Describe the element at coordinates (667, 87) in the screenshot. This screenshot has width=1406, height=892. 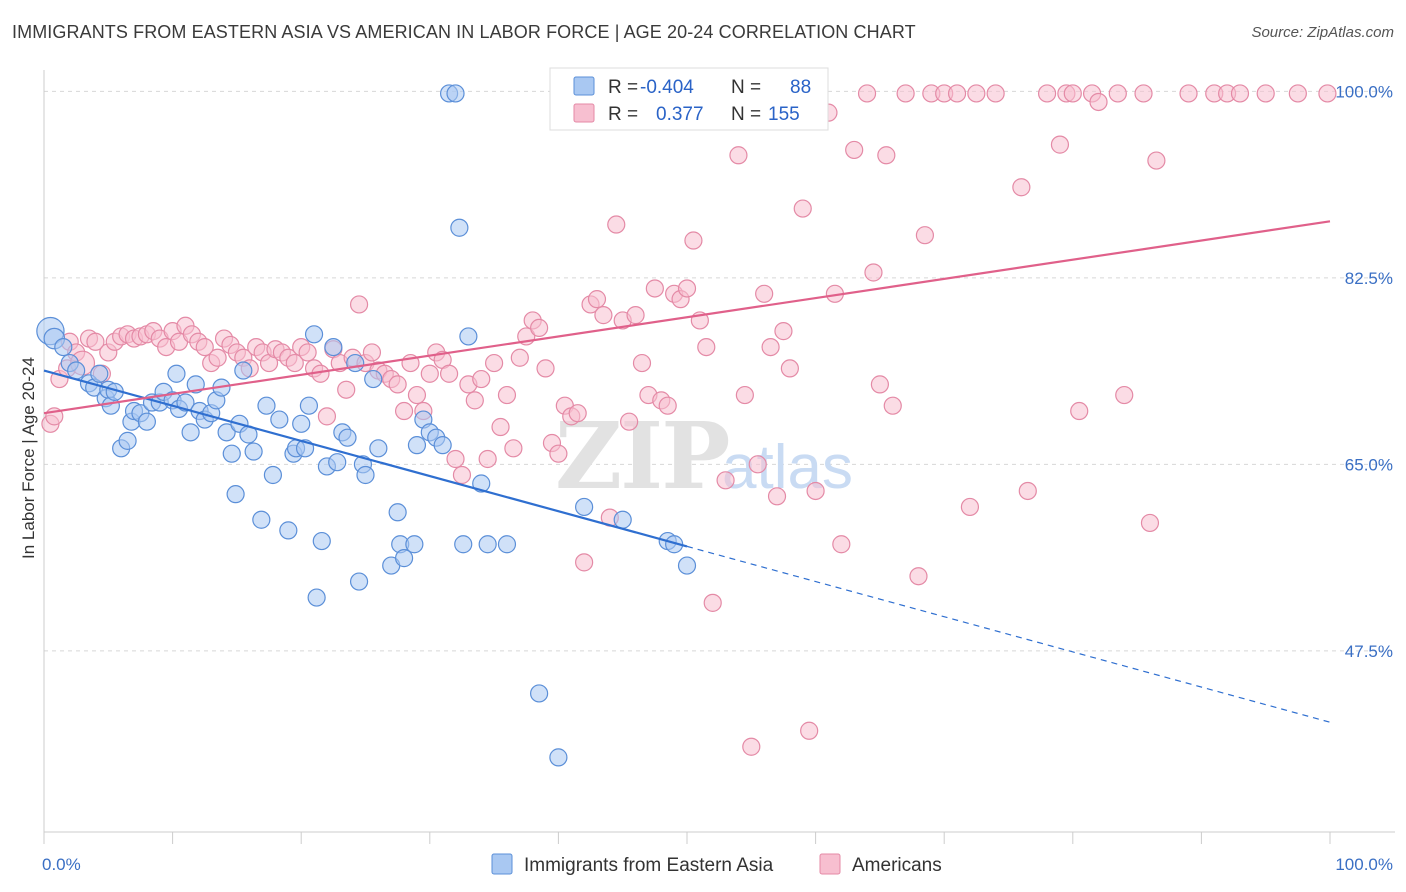
I see `legend-r-value-1: -0.404` at that location.